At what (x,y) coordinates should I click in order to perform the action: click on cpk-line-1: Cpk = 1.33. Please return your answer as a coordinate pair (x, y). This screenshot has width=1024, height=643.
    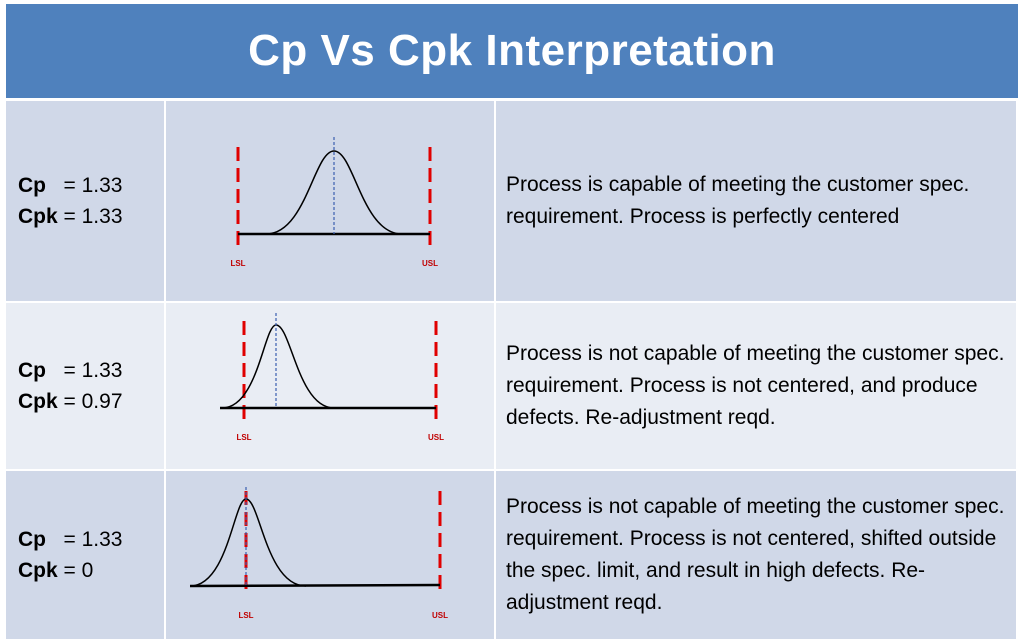
    Looking at the image, I should click on (91, 216).